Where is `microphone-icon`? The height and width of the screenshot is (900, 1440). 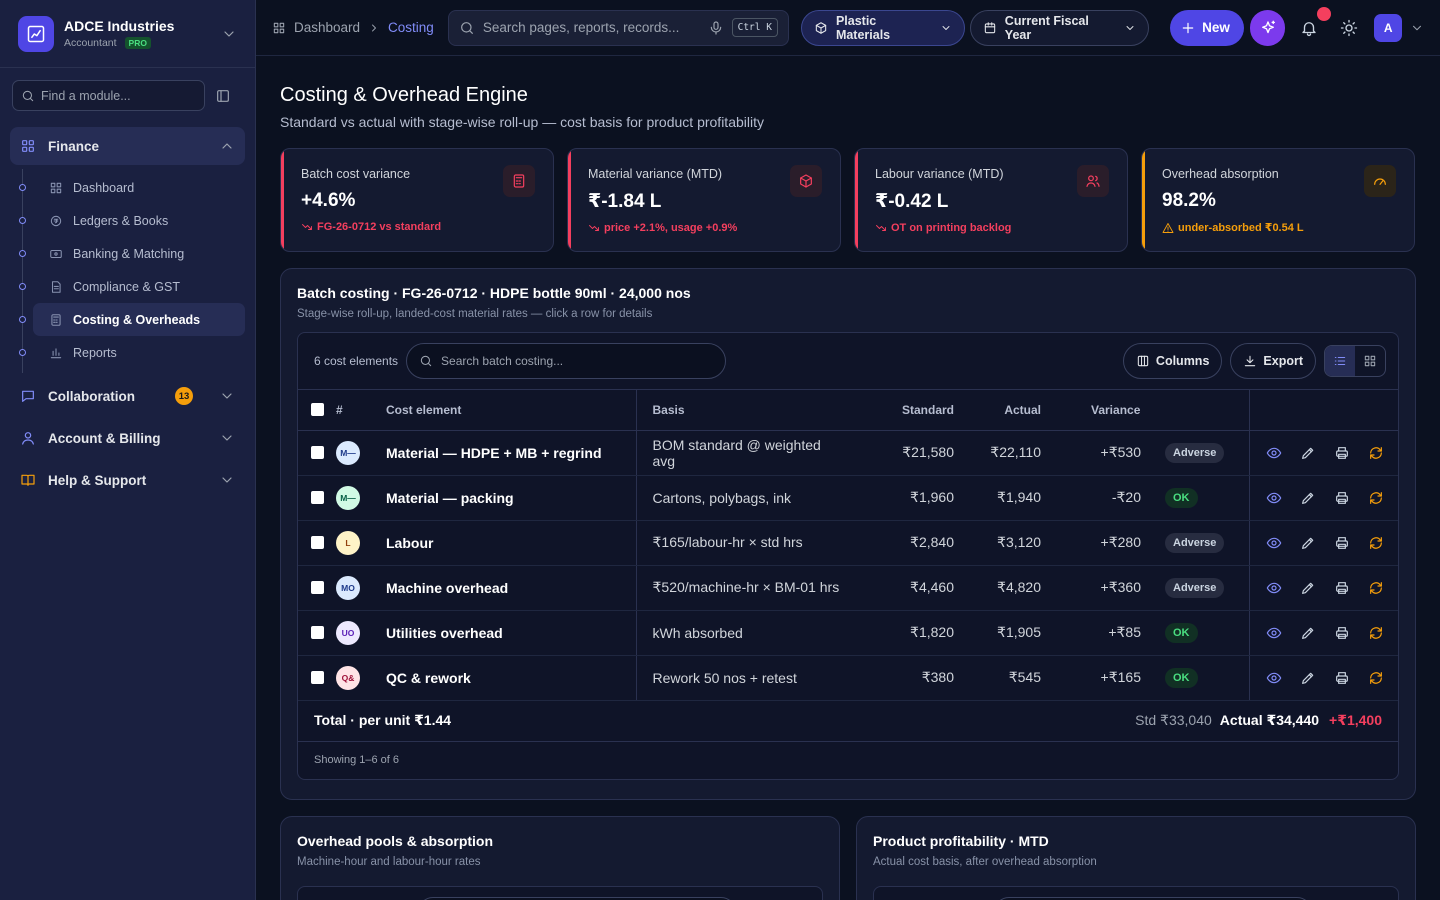
microphone-icon is located at coordinates (716, 28).